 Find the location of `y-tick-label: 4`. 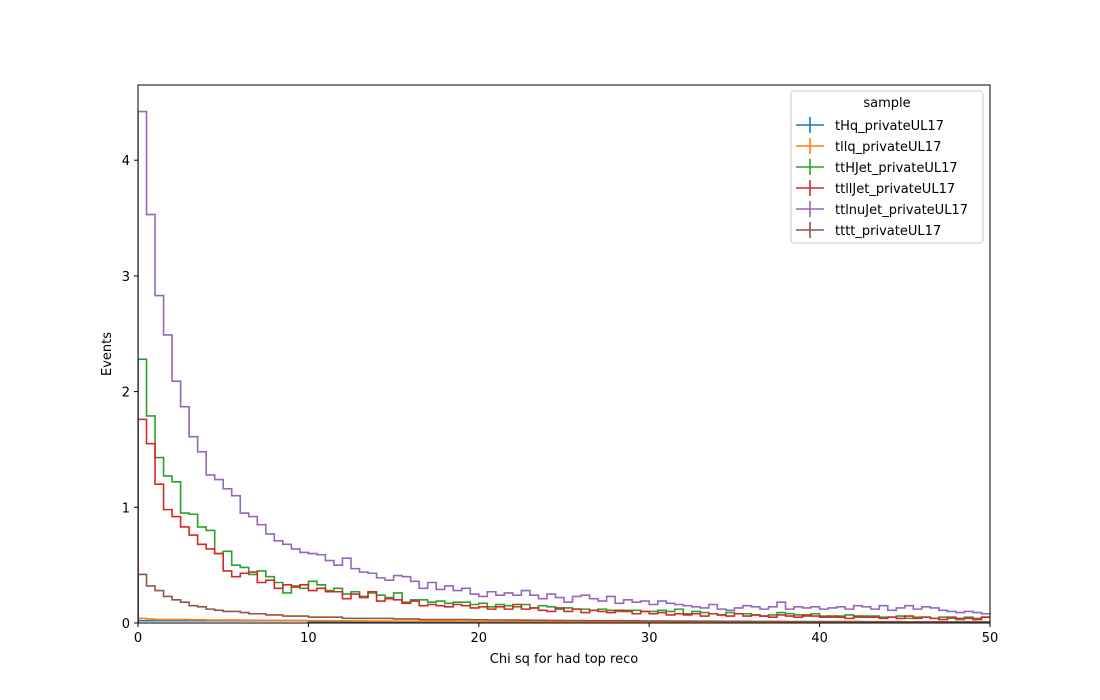

y-tick-label: 4 is located at coordinates (126, 161).